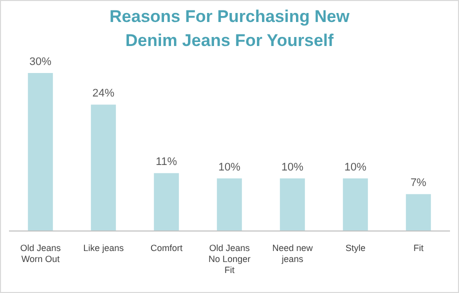 The width and height of the screenshot is (459, 293). Describe the element at coordinates (229, 259) in the screenshot. I see `x-tick-label: Old Jeans No Longer Fit` at that location.